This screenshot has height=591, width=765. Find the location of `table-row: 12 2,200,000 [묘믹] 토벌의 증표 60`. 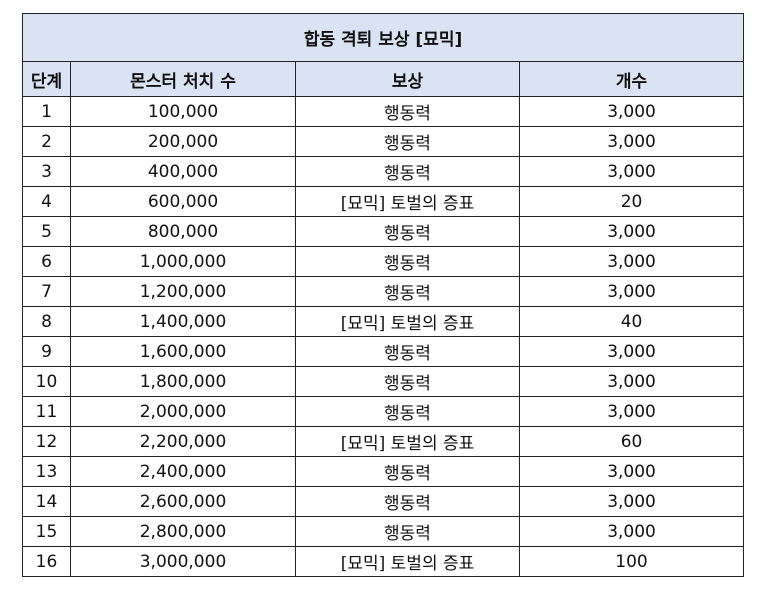

table-row: 12 2,200,000 [묘믹] 토벌의 증표 60 is located at coordinates (383, 441).